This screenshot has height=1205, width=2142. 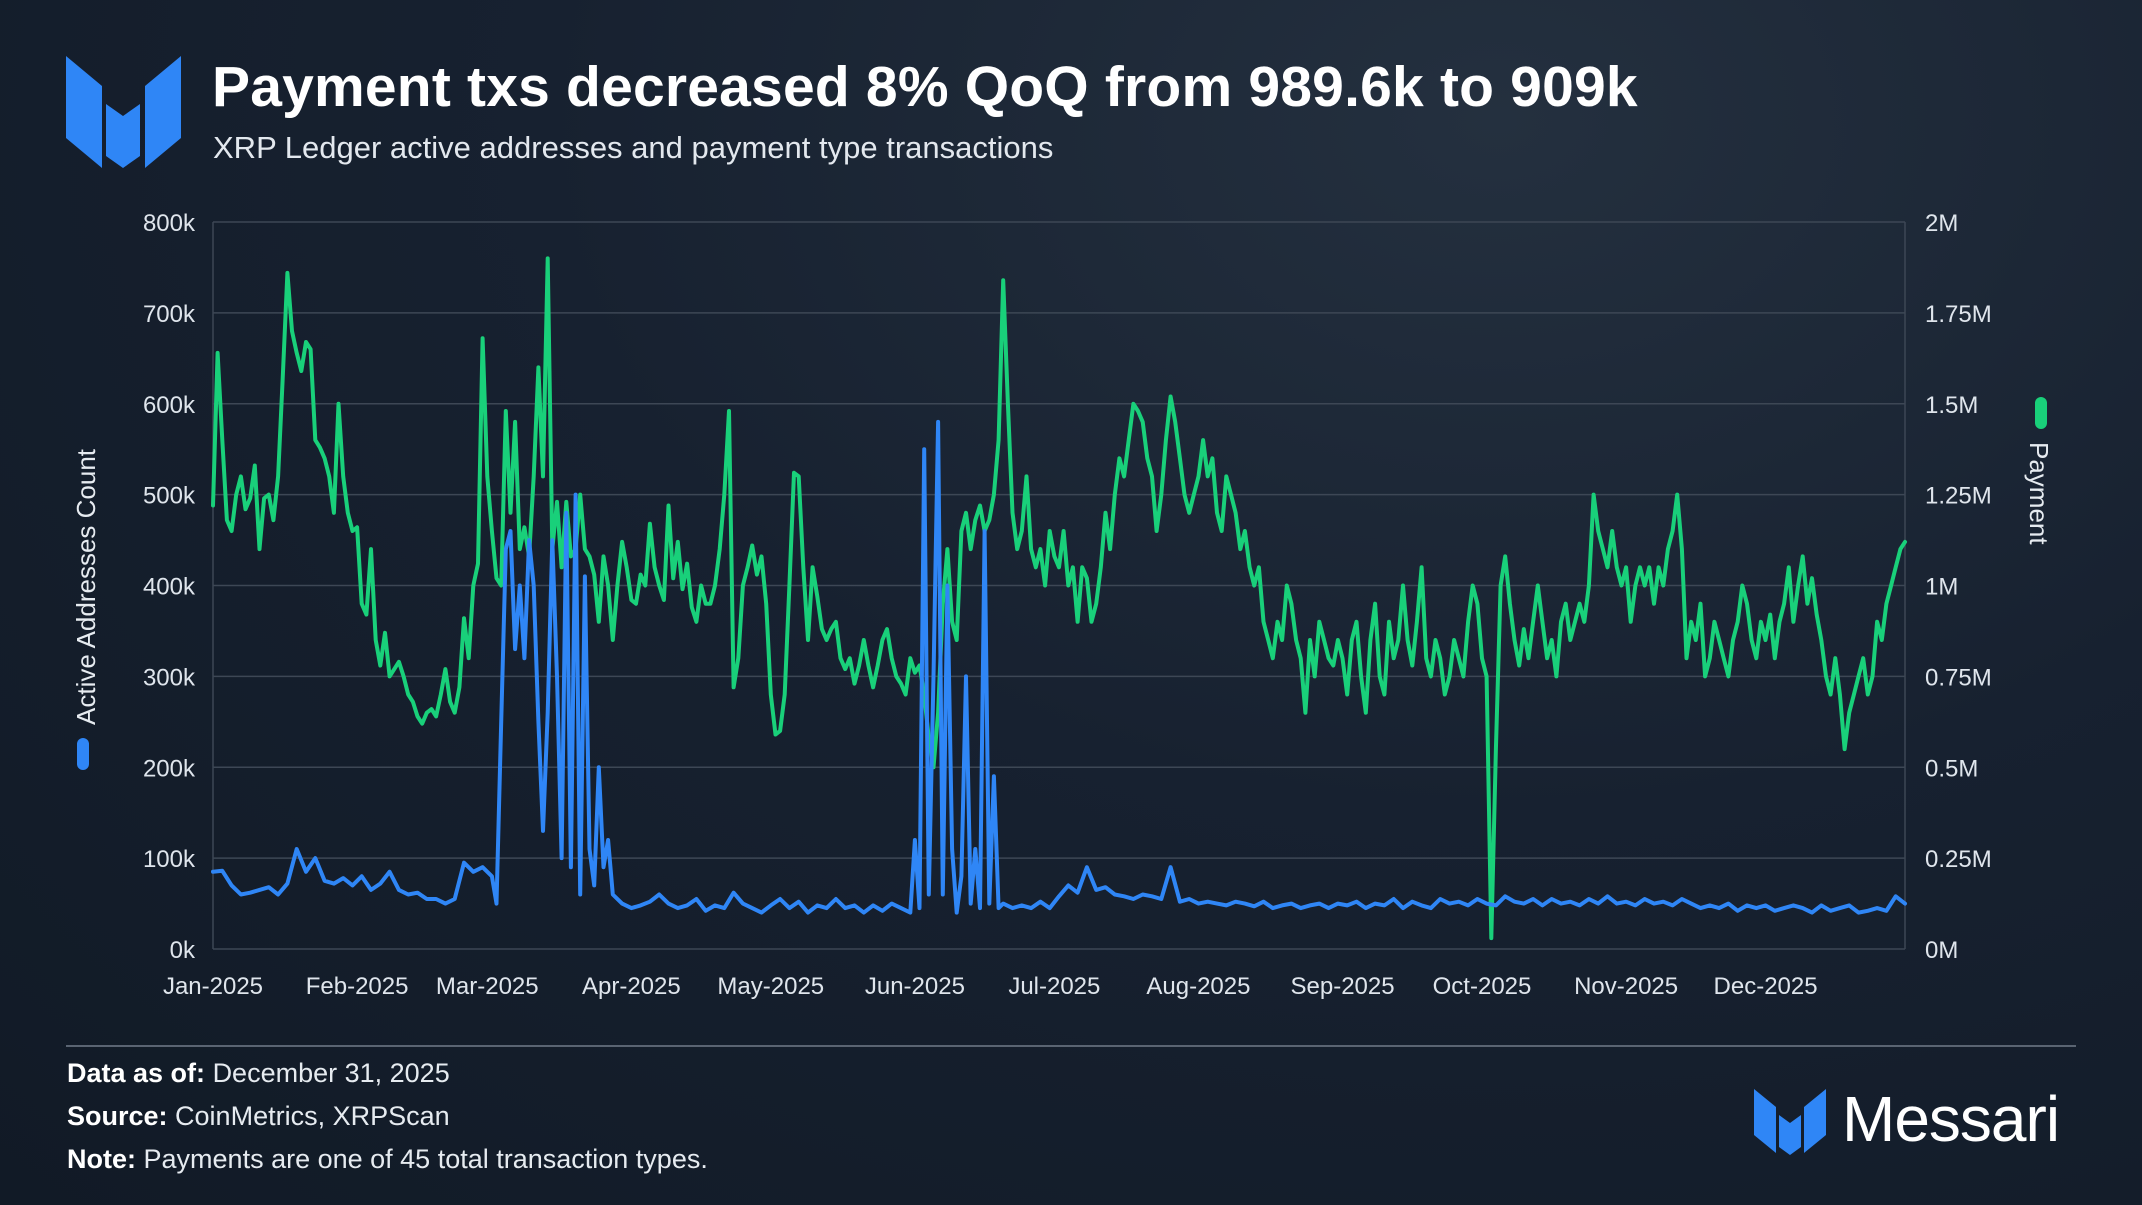 What do you see at coordinates (331, 1073) in the screenshot?
I see `data-as-of-value: December 31, 2025` at bounding box center [331, 1073].